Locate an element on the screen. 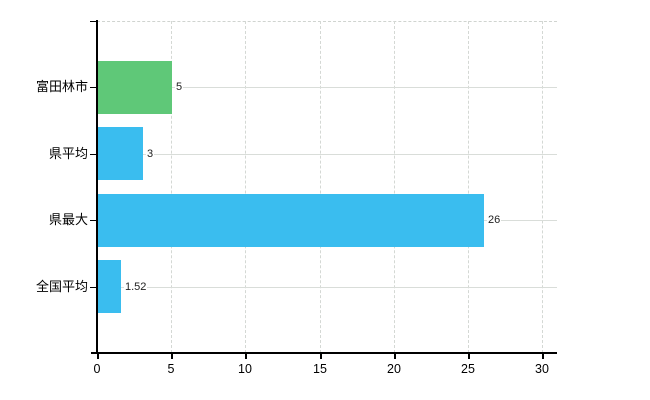 The width and height of the screenshot is (650, 400). bar-value-label: 26 is located at coordinates (494, 220).